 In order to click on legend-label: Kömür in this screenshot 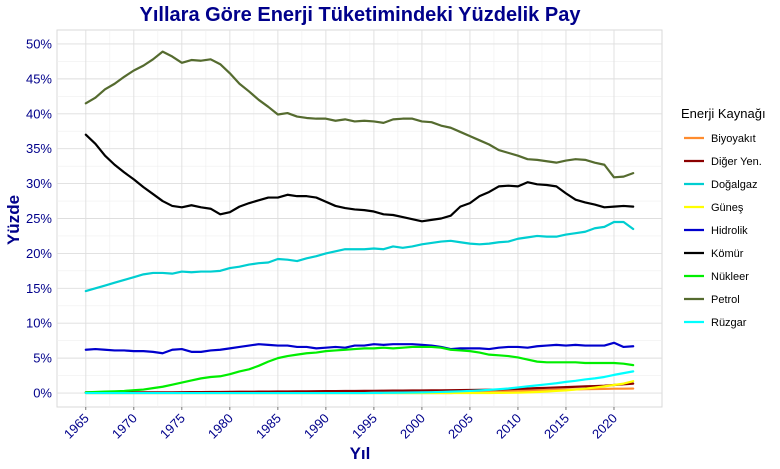, I will do `click(727, 254)`.